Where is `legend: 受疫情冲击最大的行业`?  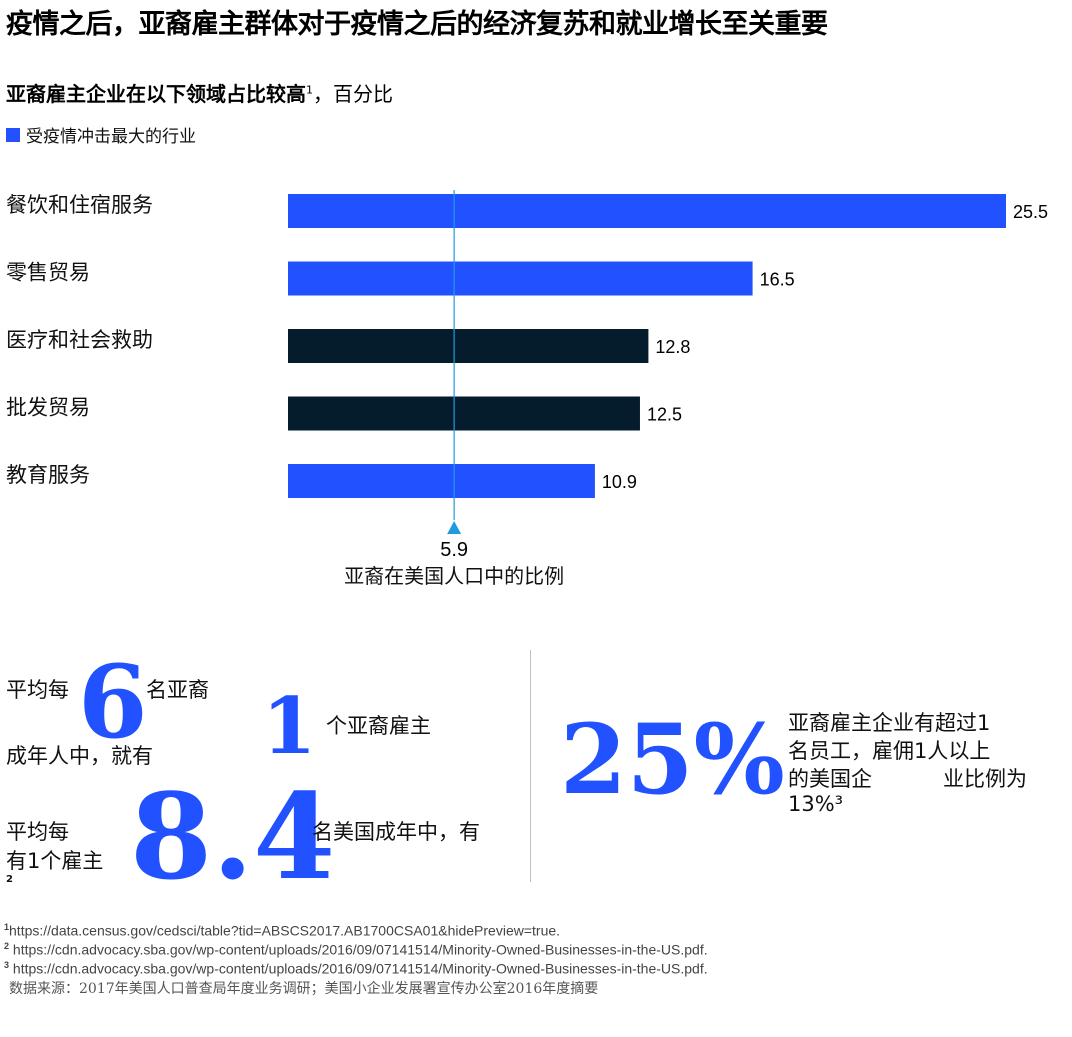 legend: 受疫情冲击最大的行业 is located at coordinates (101, 134).